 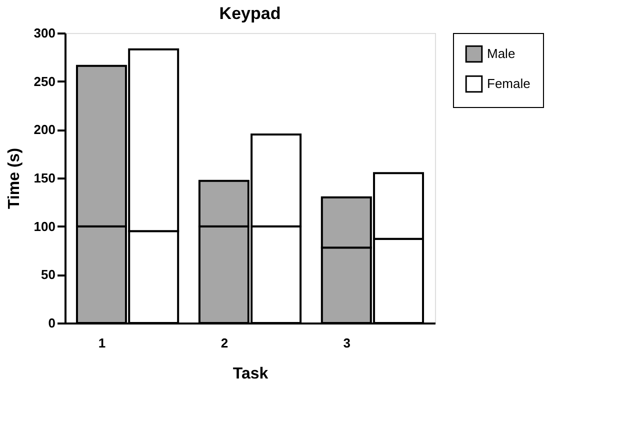 What do you see at coordinates (14, 179) in the screenshot?
I see `y-axis-title: Time (s)` at bounding box center [14, 179].